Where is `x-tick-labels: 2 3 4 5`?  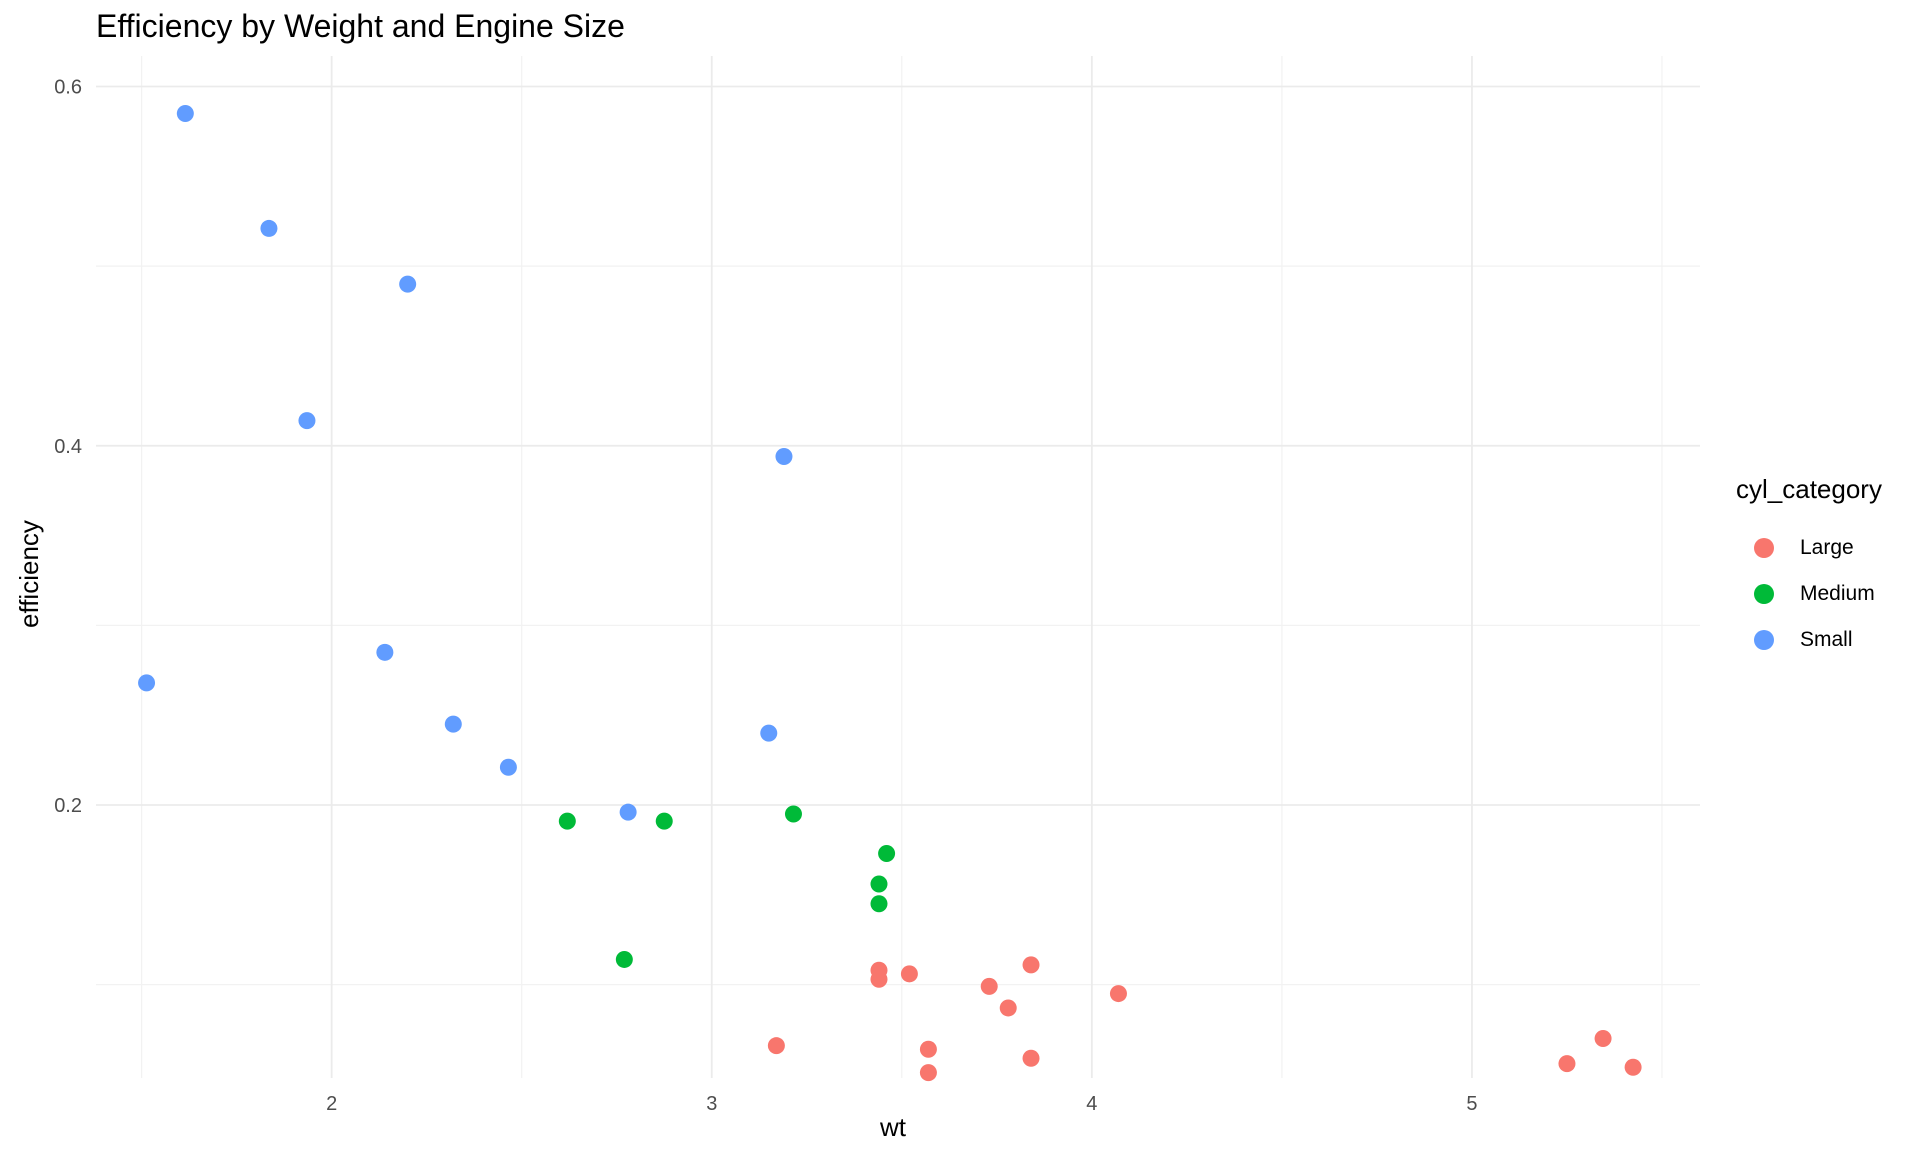 x-tick-labels: 2 3 4 5 is located at coordinates (901, 1104).